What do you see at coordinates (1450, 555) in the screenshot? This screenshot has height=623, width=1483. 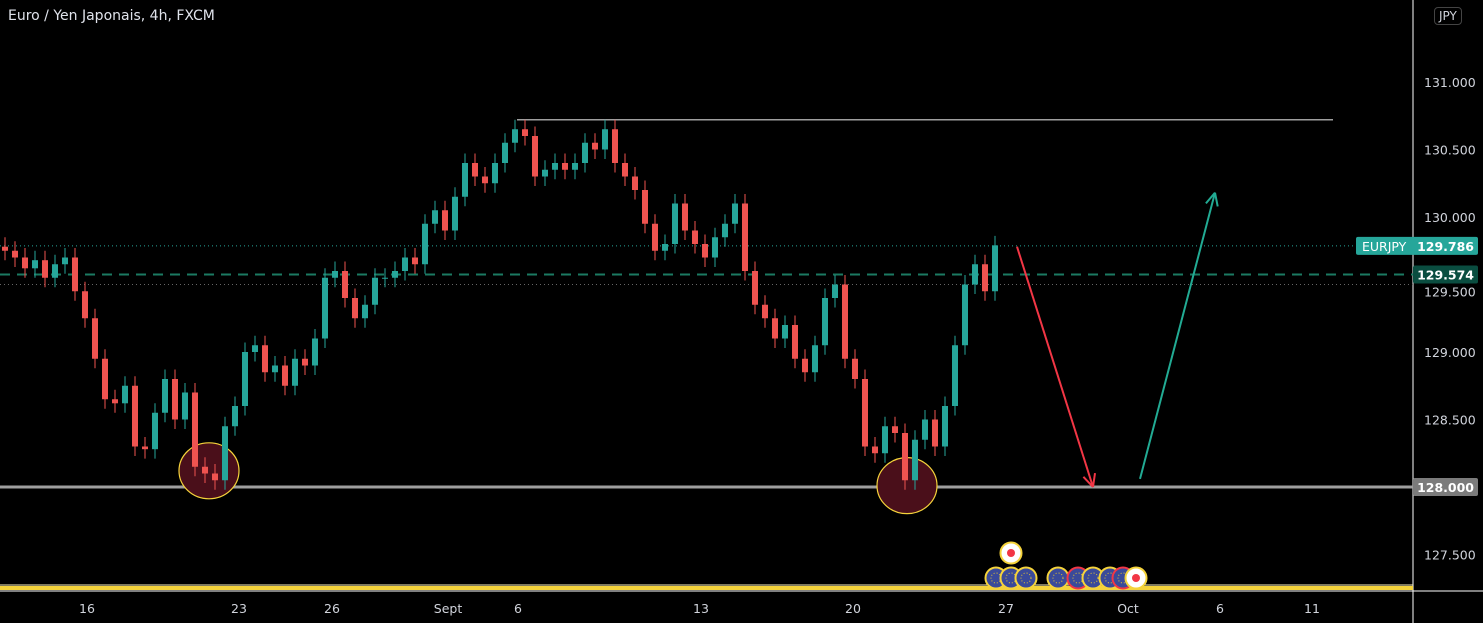 I see `y-tick-label: 127.500` at bounding box center [1450, 555].